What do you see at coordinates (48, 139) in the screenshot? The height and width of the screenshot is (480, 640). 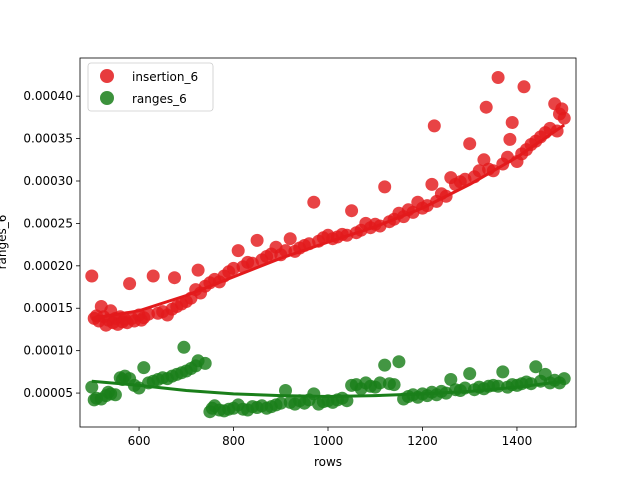 I see `y-tick-label: 0.00035` at bounding box center [48, 139].